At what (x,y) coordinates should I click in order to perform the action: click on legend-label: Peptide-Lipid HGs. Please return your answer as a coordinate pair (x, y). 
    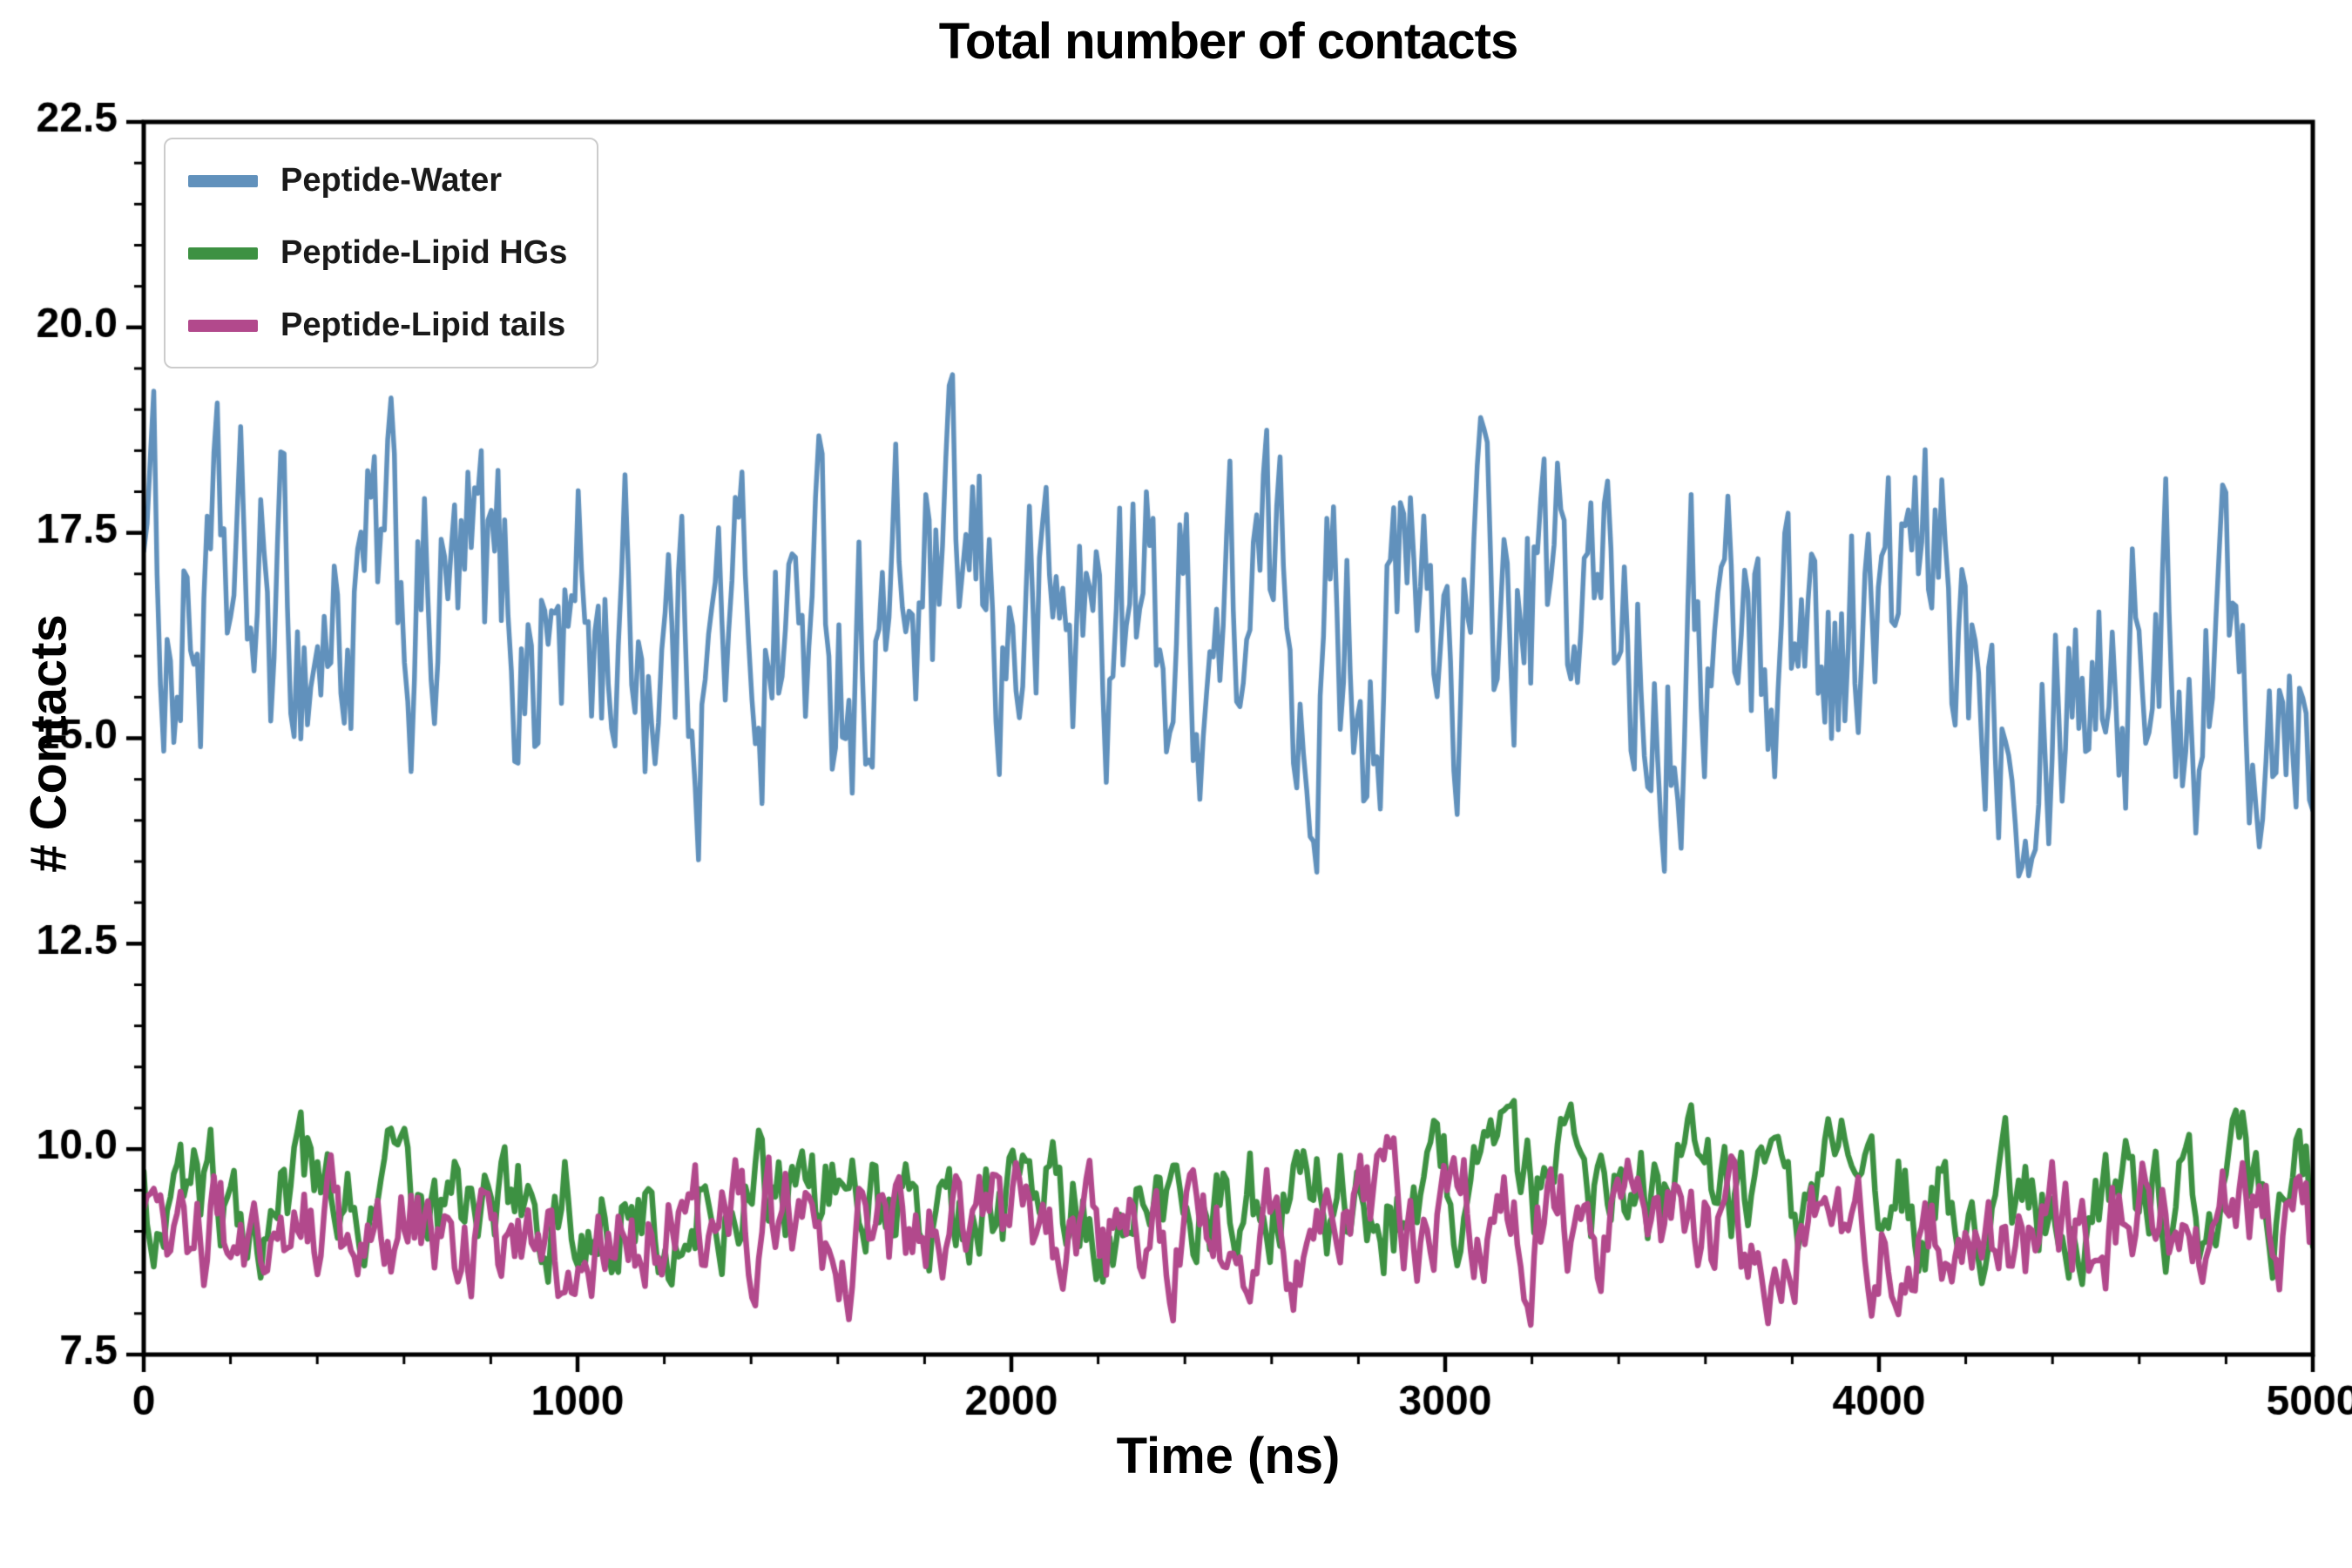
    Looking at the image, I should click on (424, 252).